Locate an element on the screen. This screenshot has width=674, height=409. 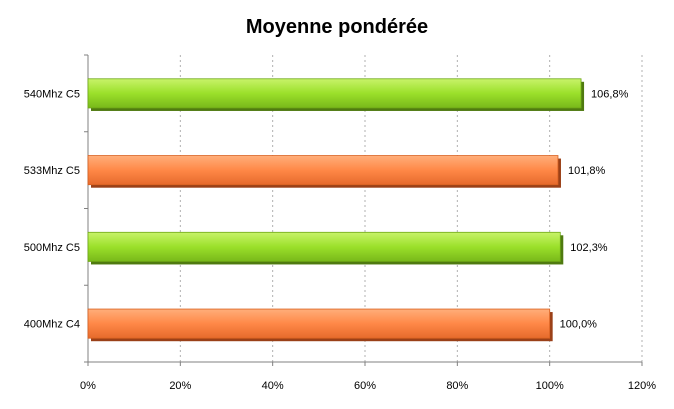
category-label: 540Mhz C5 is located at coordinates (52, 94).